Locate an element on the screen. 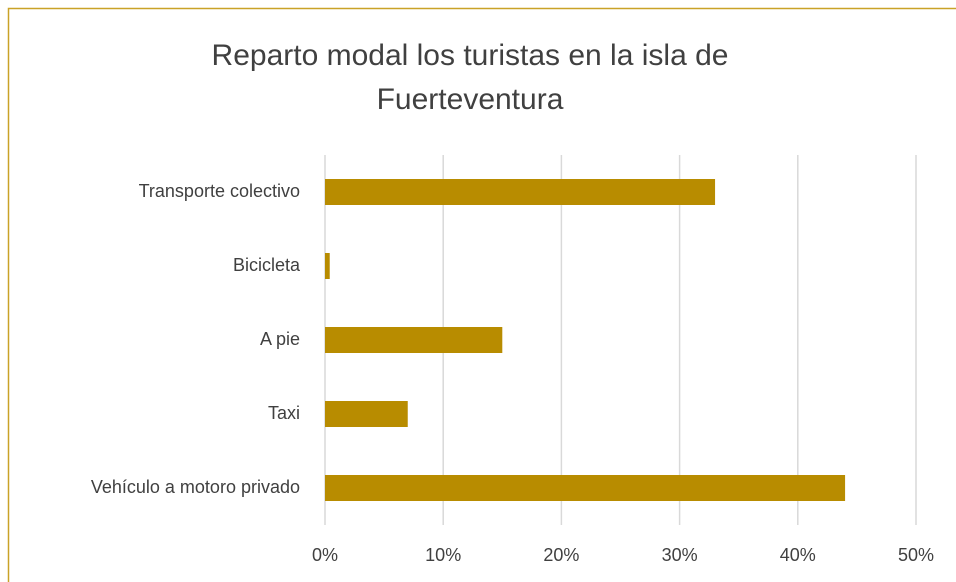 Image resolution: width=956 pixels, height=582 pixels. x-tick-label: 0% is located at coordinates (325, 555).